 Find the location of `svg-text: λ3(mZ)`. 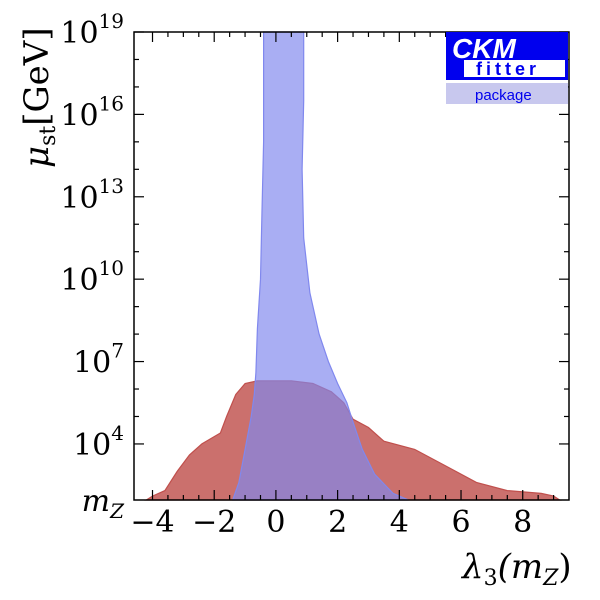

svg-text: λ3(mZ) is located at coordinates (516, 569).